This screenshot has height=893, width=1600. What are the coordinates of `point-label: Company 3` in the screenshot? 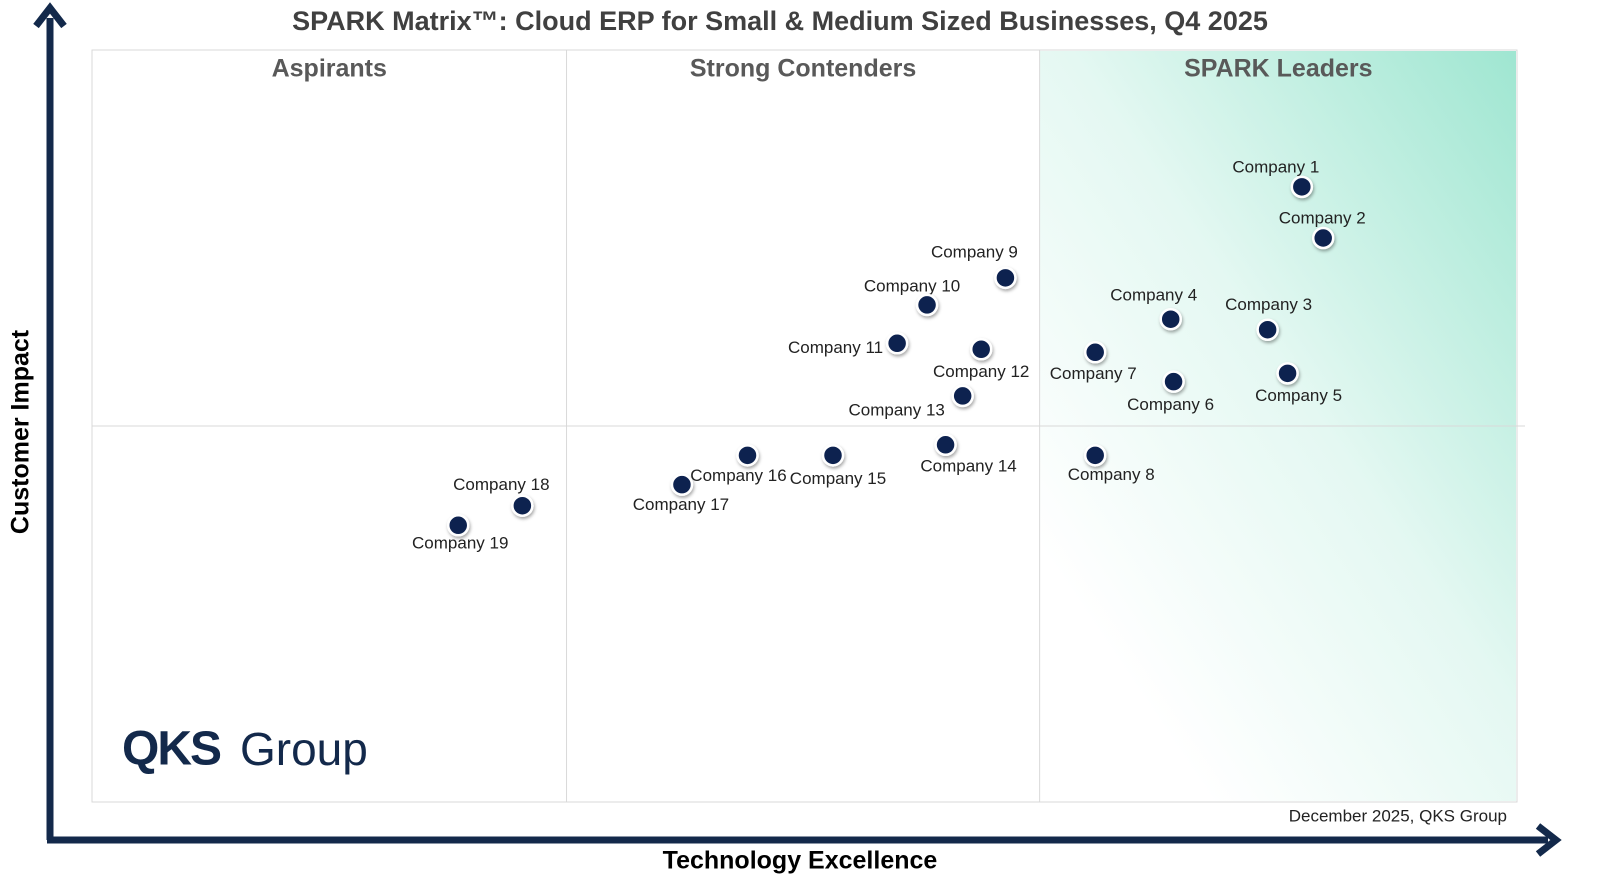 It's located at (1268, 304).